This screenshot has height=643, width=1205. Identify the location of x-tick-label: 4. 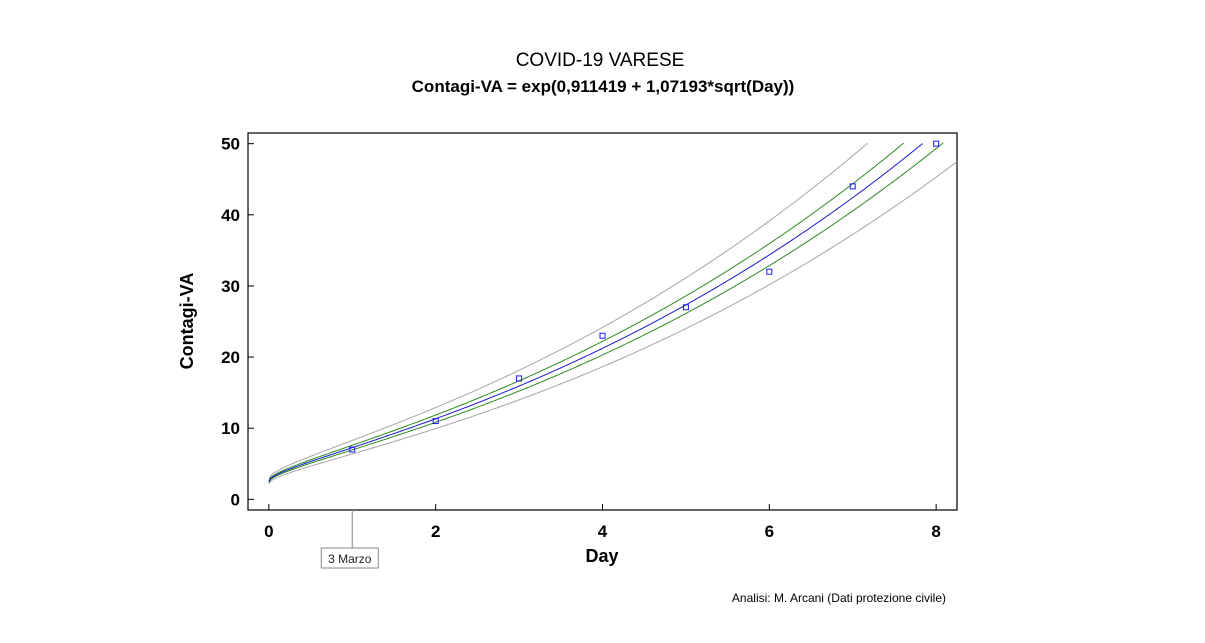
(603, 531).